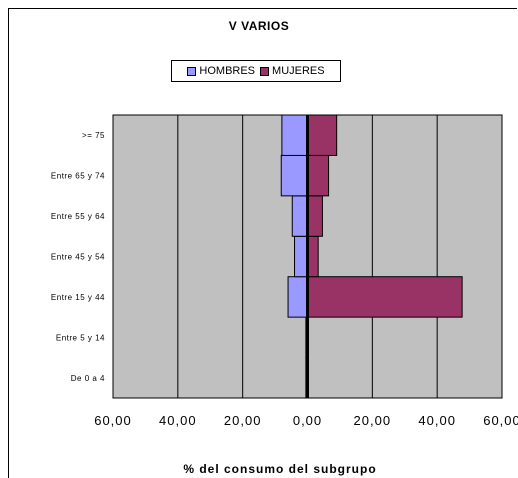  I want to click on category-label: Entre 65 y 74, so click(78, 176).